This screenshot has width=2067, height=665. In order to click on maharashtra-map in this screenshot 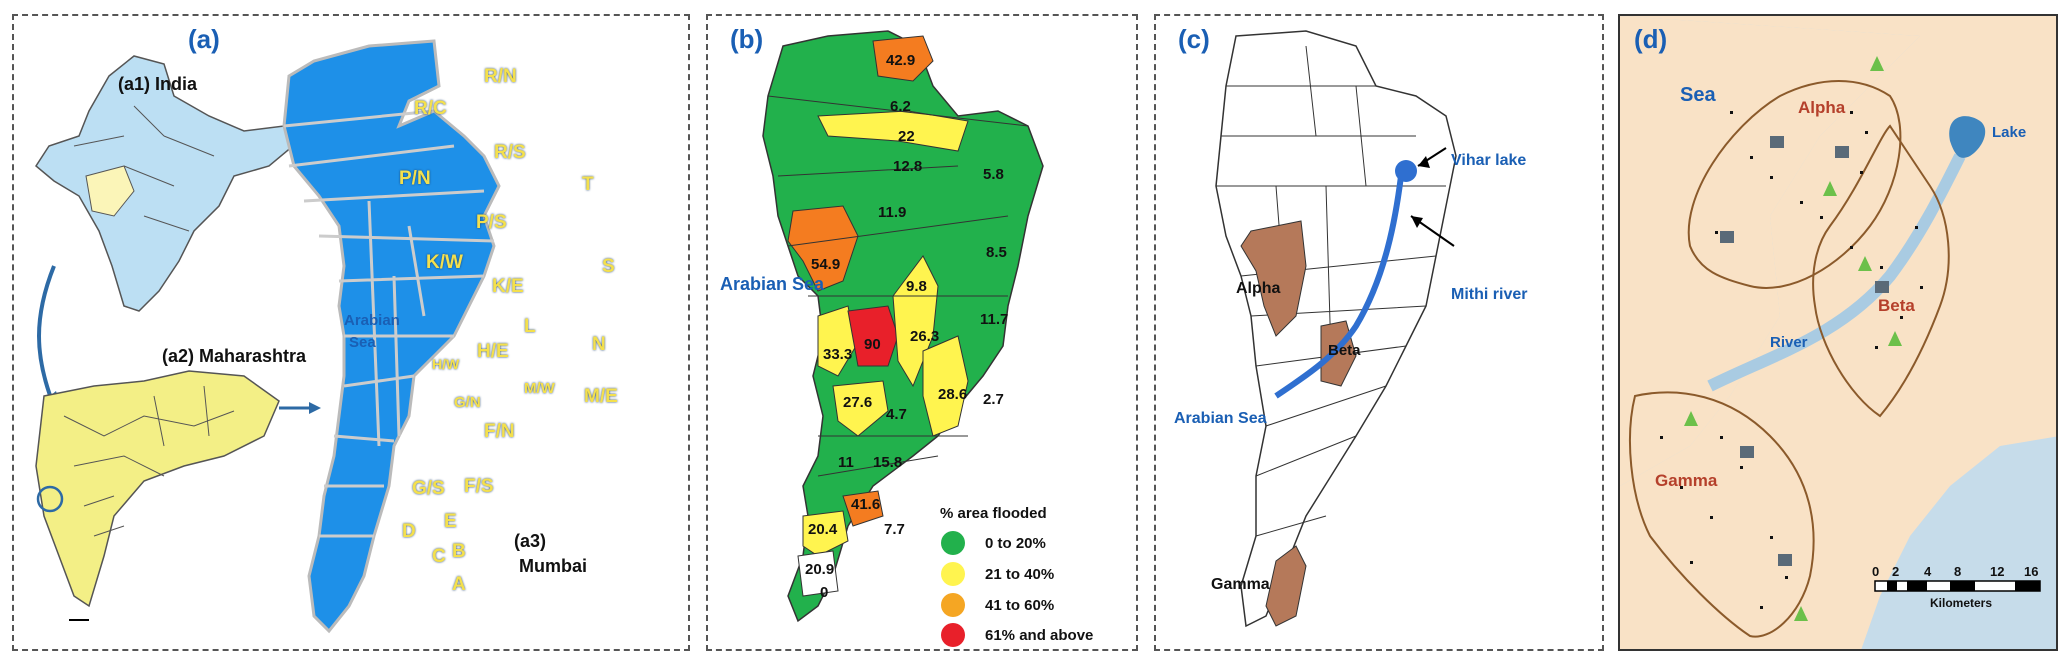, I will do `click(157, 489)`.